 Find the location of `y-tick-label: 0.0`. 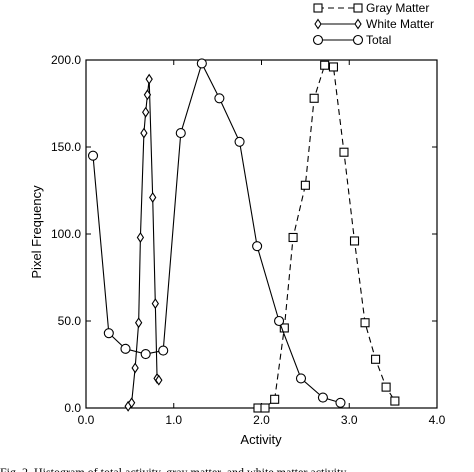

y-tick-label: 0.0 is located at coordinates (72, 408).